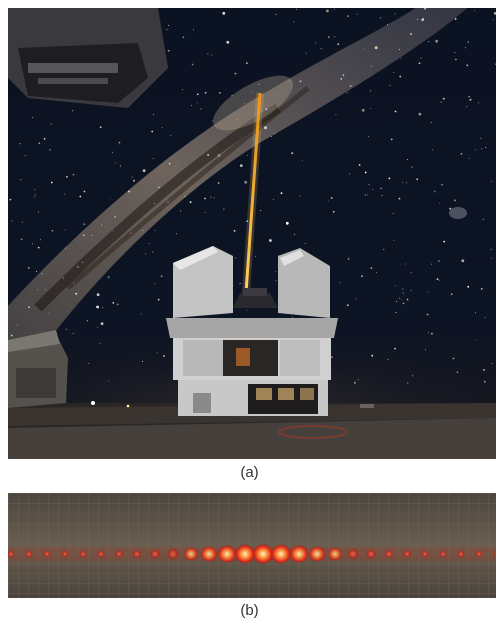 This screenshot has height=622, width=499. I want to click on caption-b: (b), so click(249, 610).